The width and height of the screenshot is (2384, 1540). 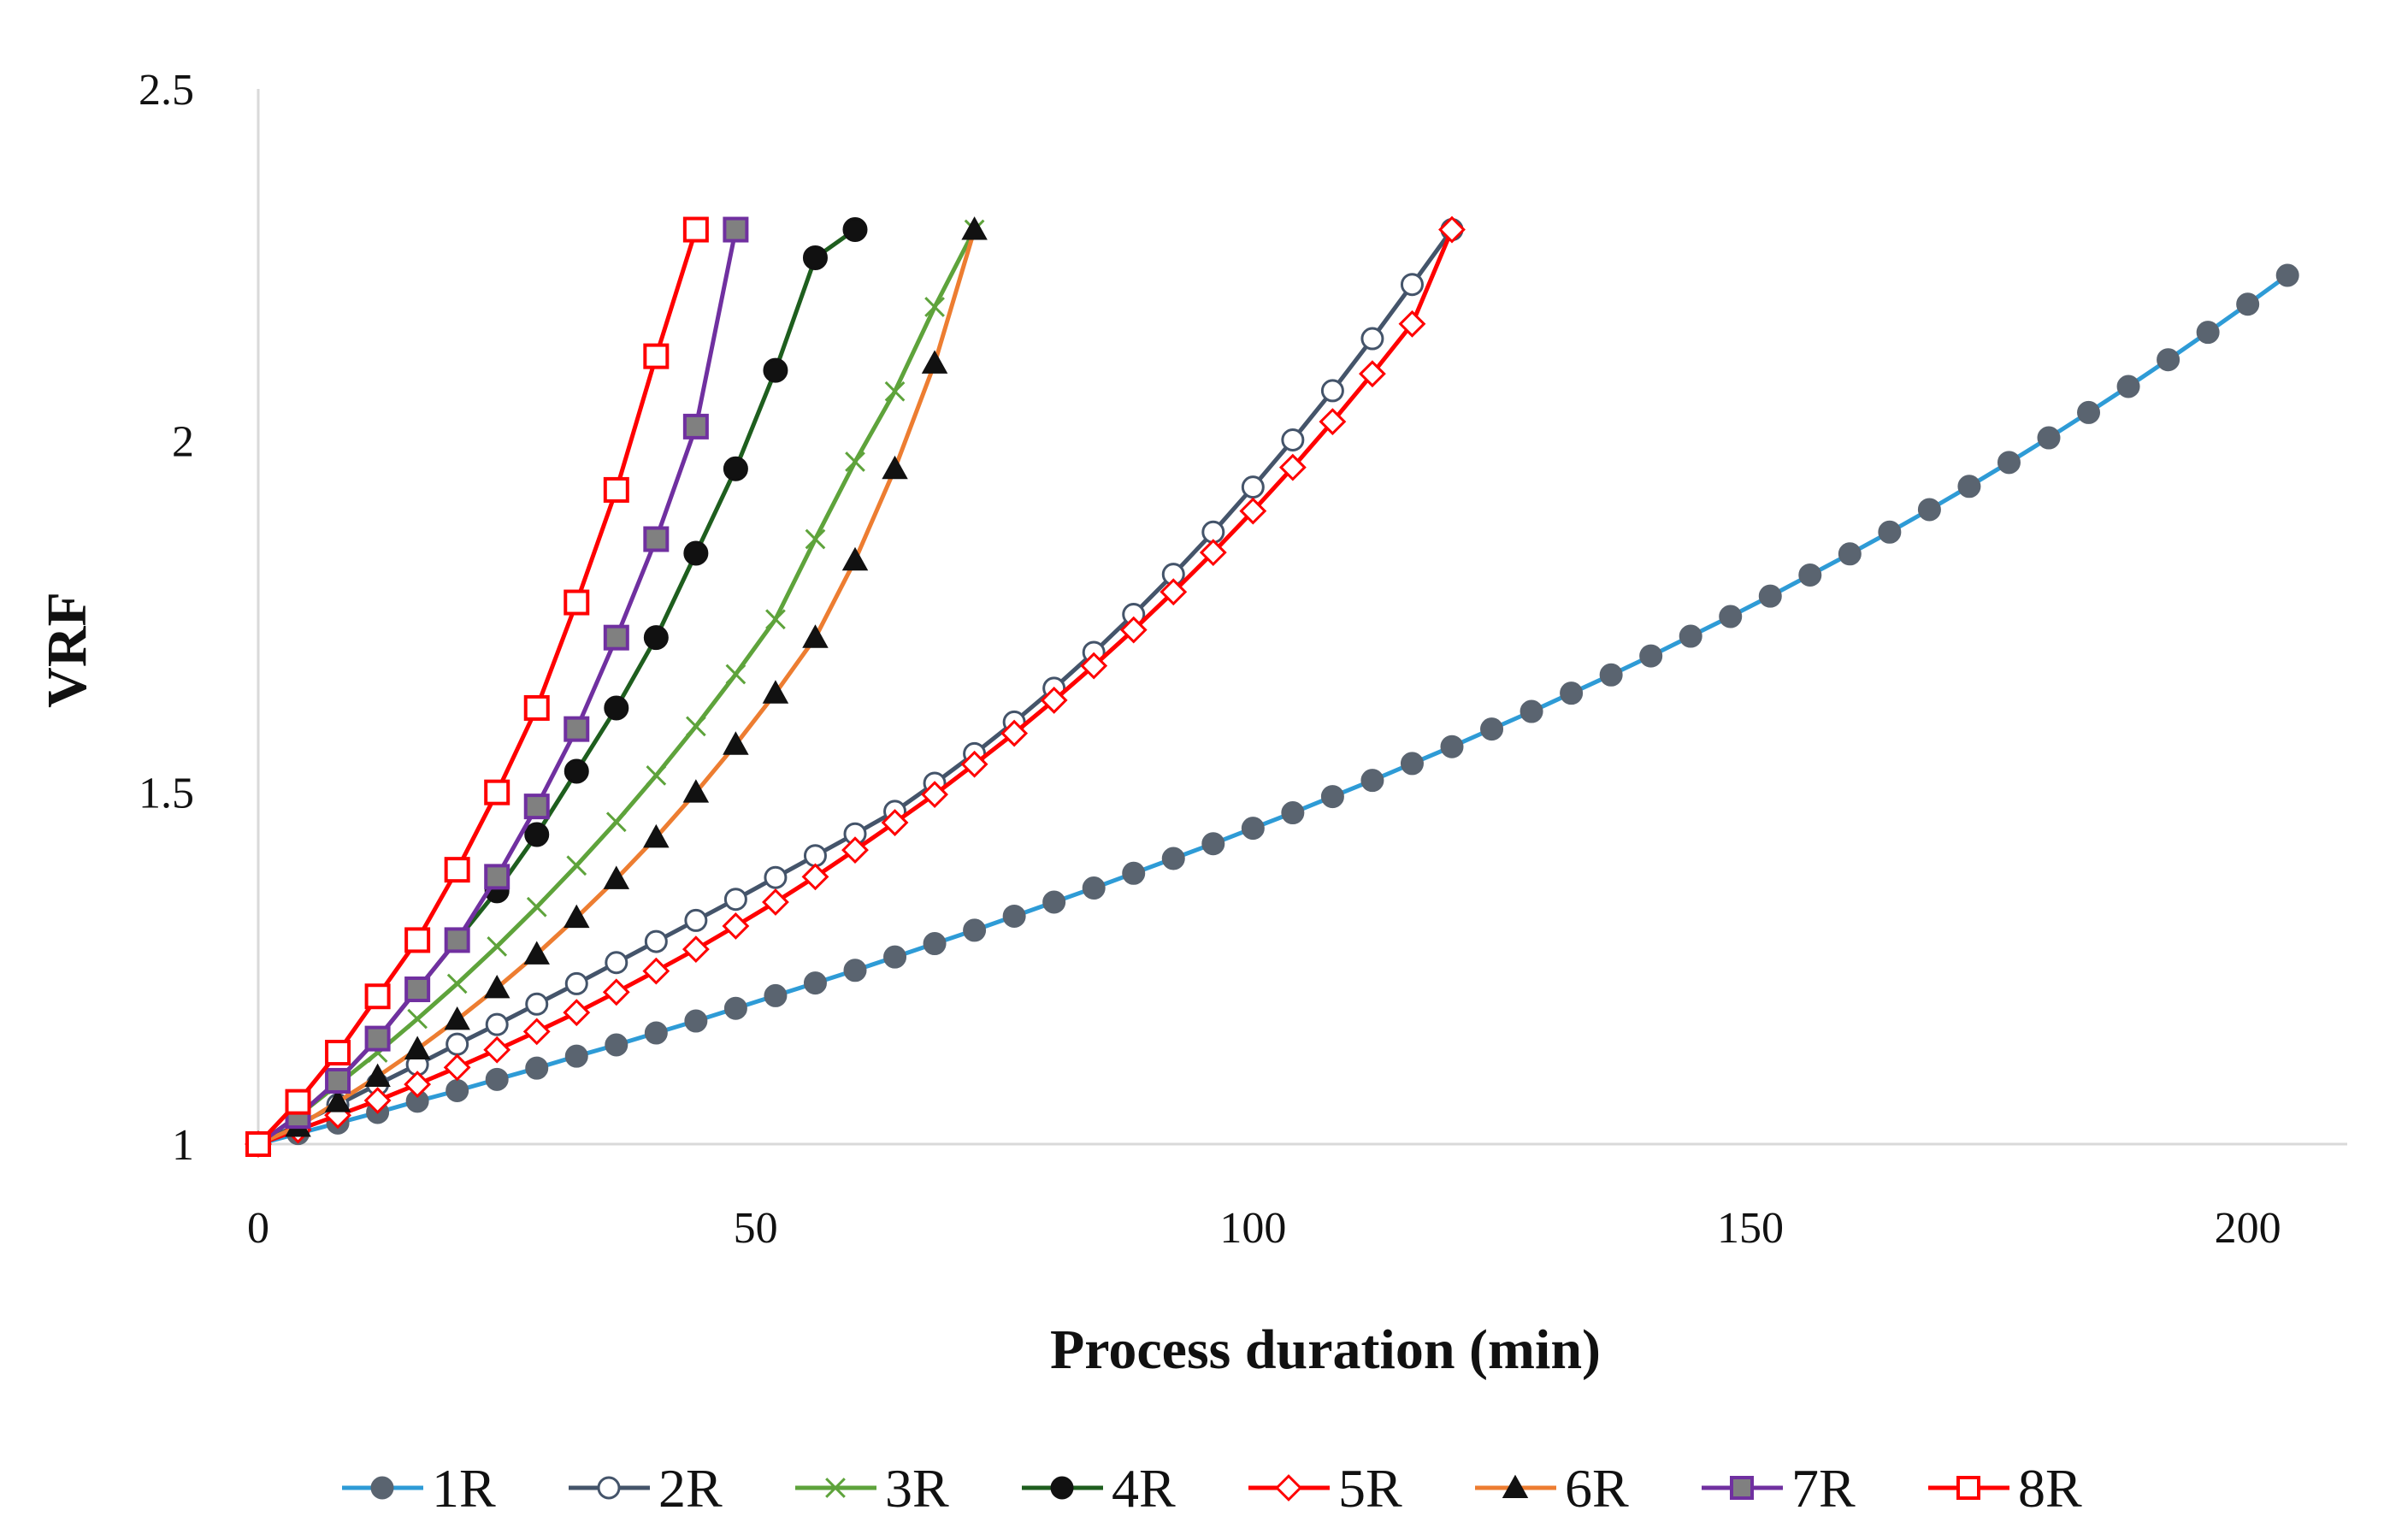 What do you see at coordinates (166, 90) in the screenshot?
I see `y-tick-label: 2.5` at bounding box center [166, 90].